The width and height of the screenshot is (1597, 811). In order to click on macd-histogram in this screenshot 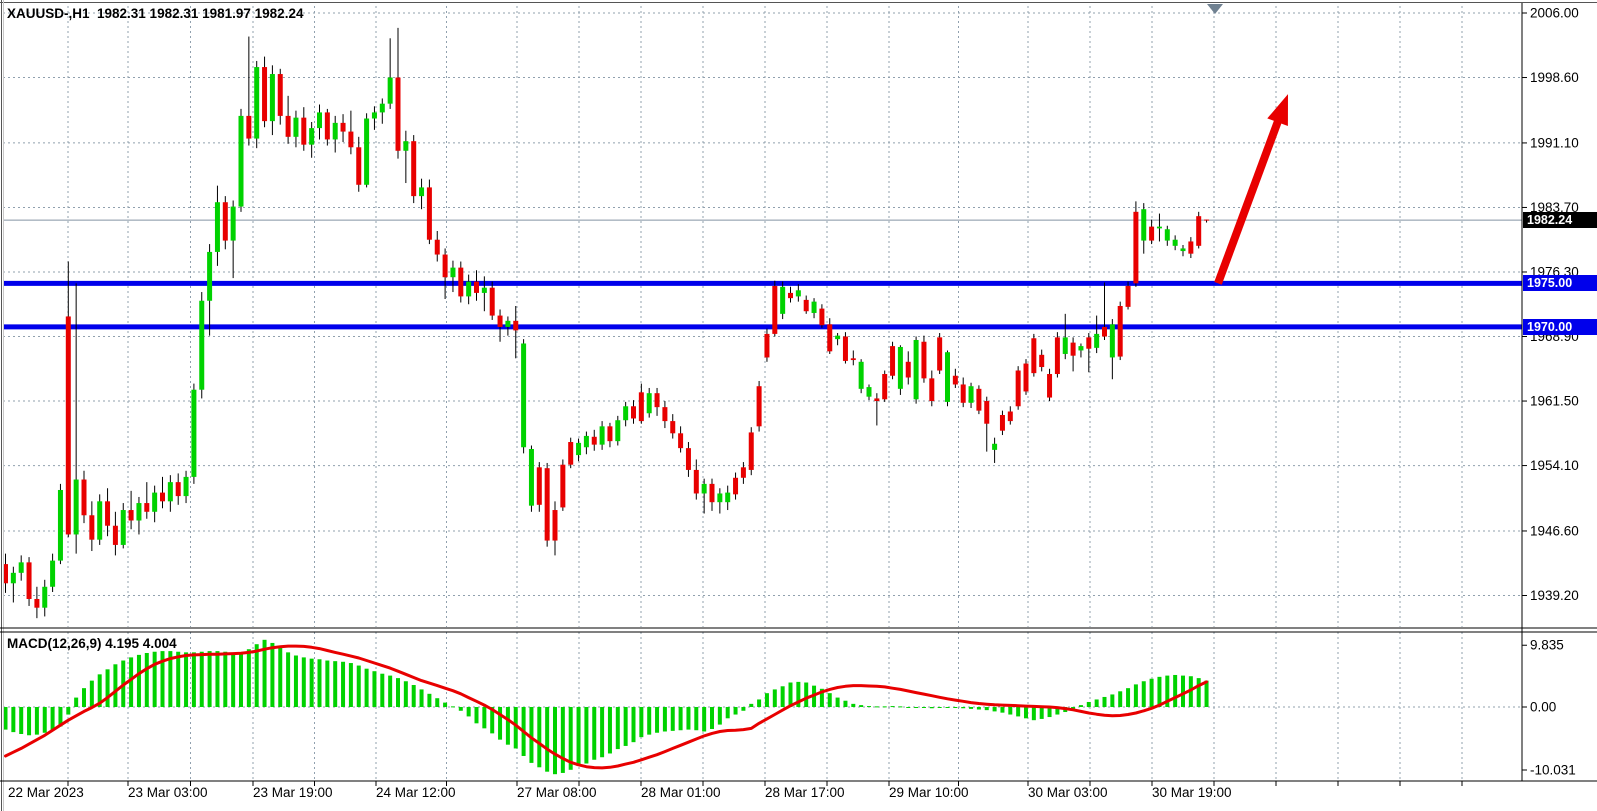, I will do `click(606, 707)`.